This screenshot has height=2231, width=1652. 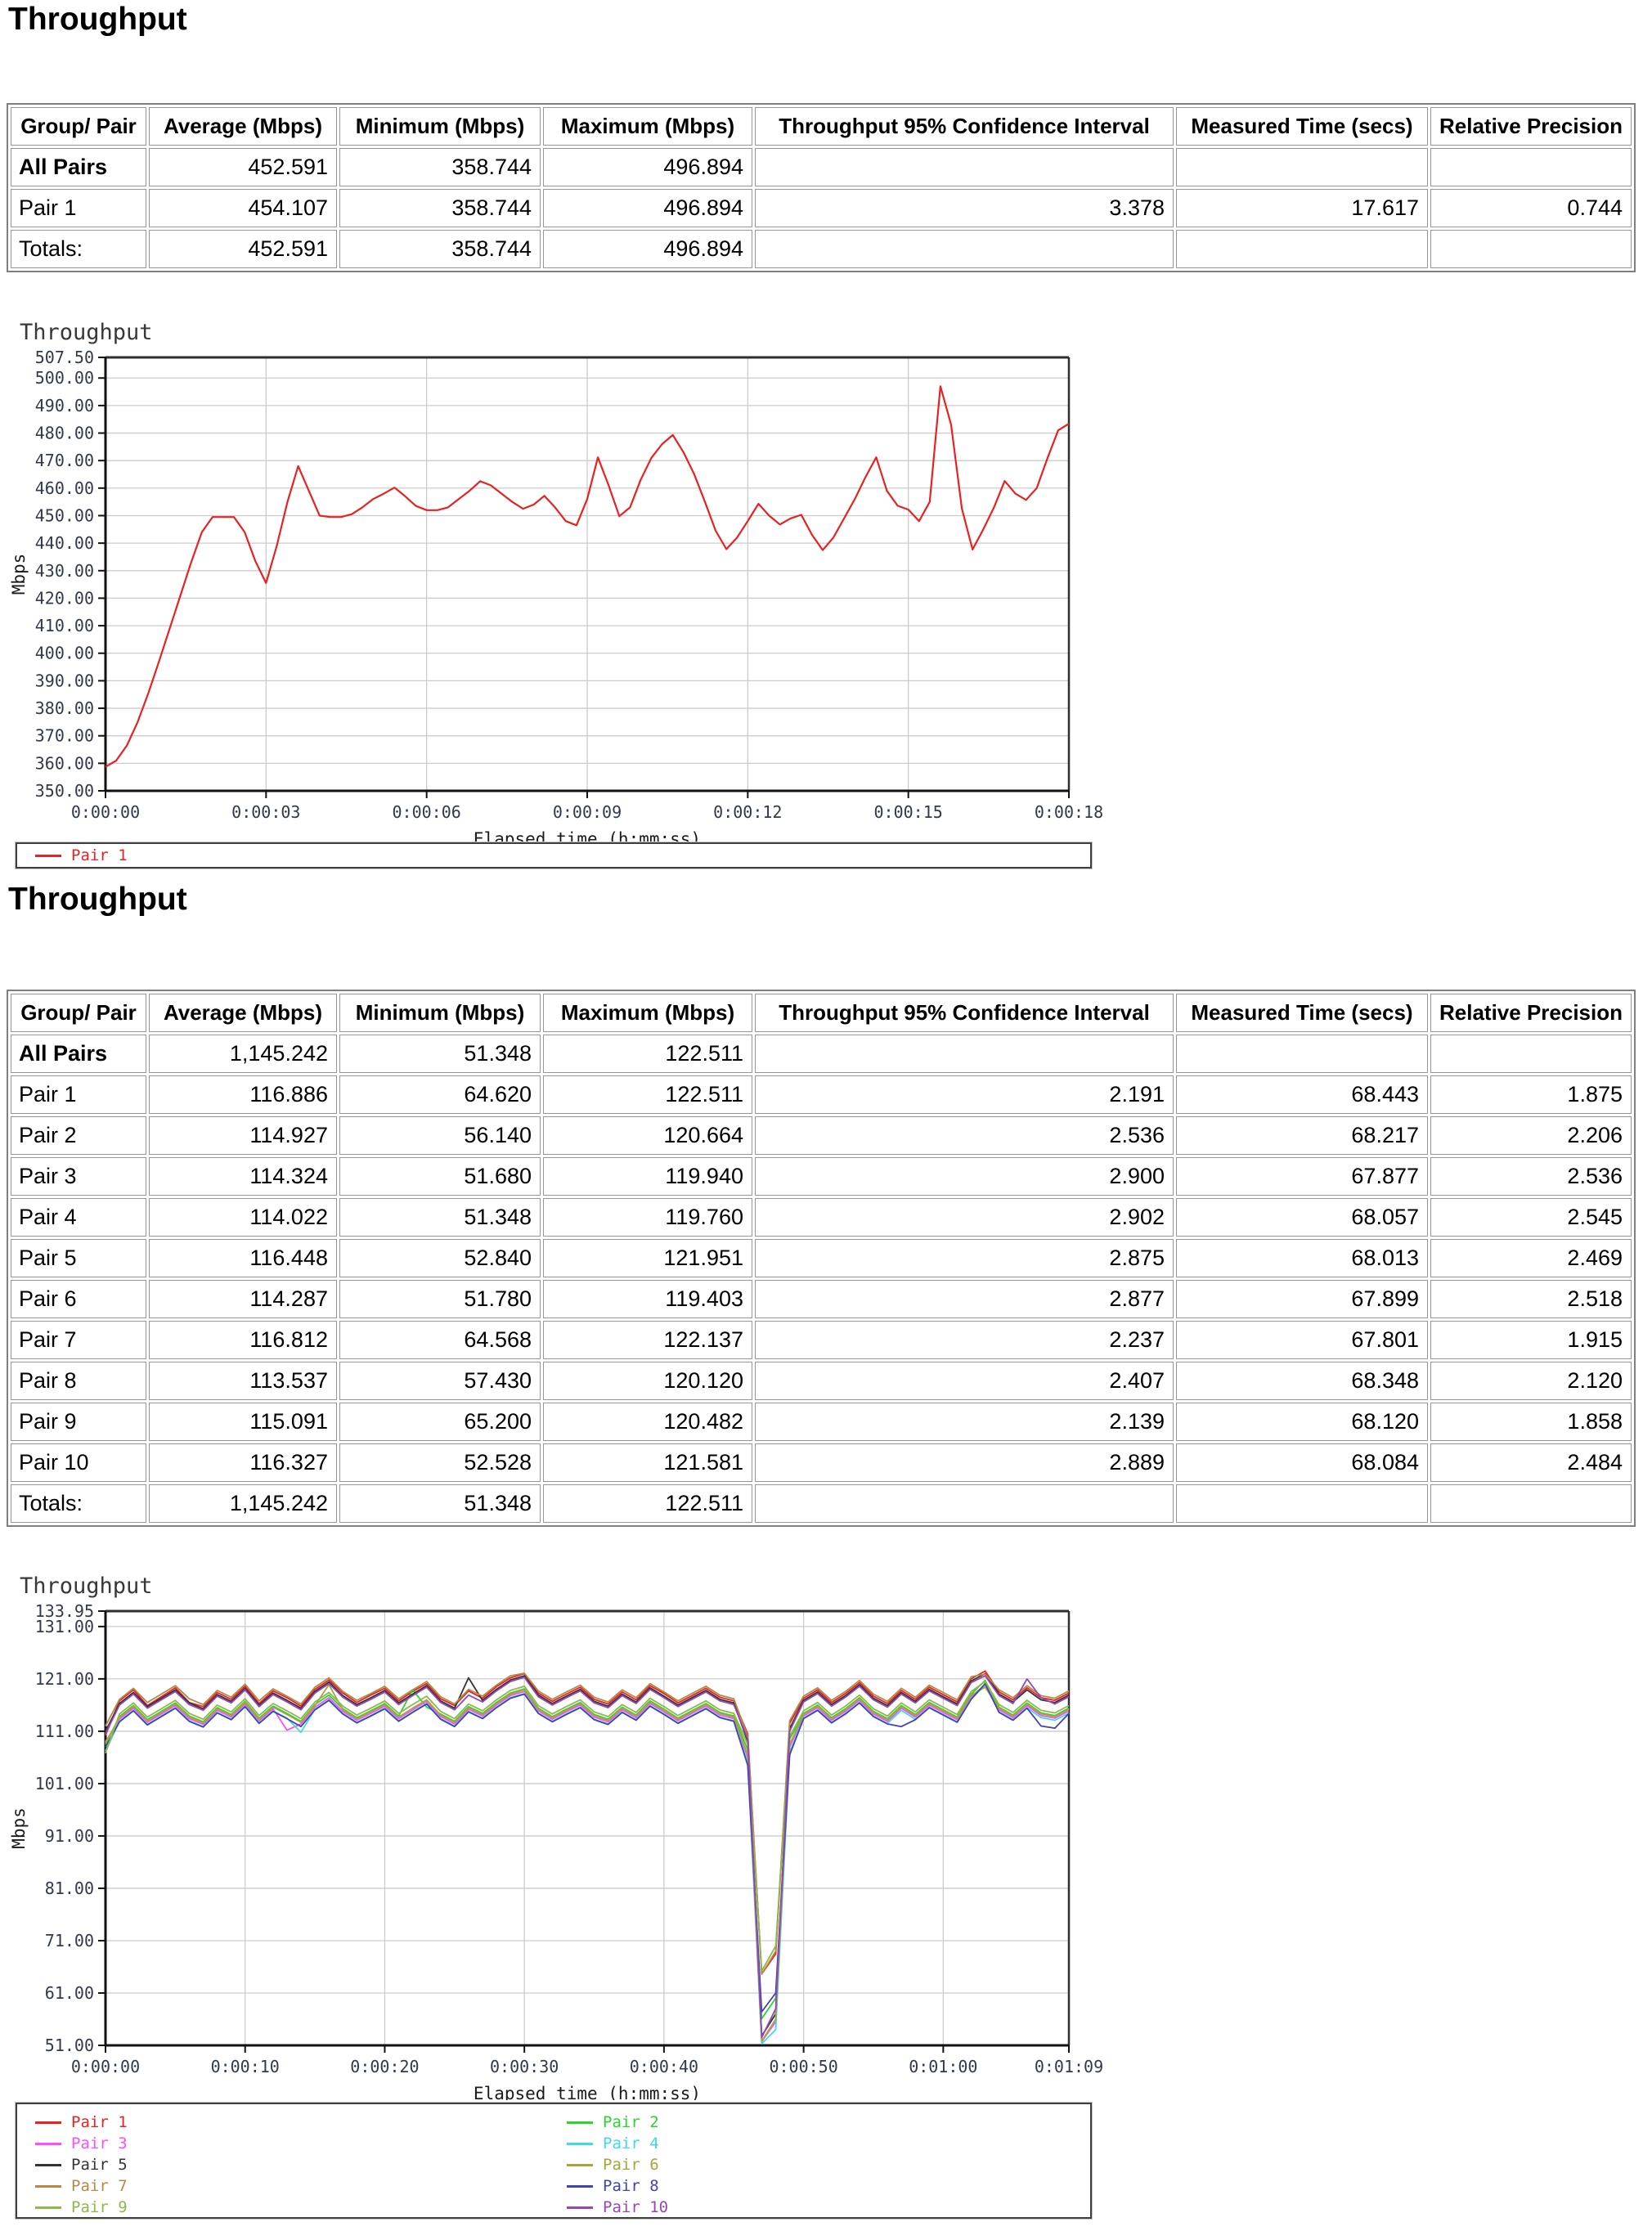 I want to click on cell-value: 116.812, so click(x=243, y=1340).